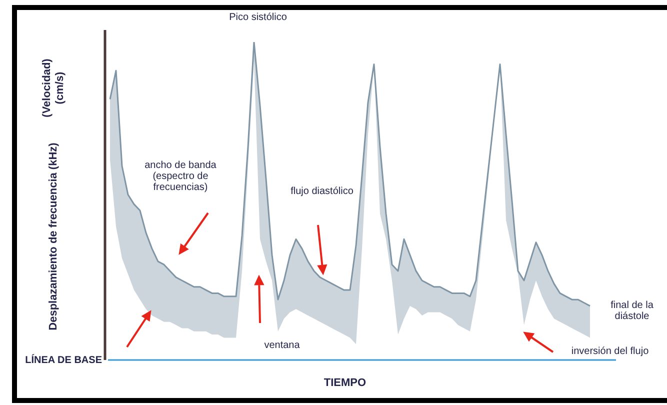 This screenshot has width=667, height=405. What do you see at coordinates (345, 383) in the screenshot?
I see `x-axis-title: TIEMPO` at bounding box center [345, 383].